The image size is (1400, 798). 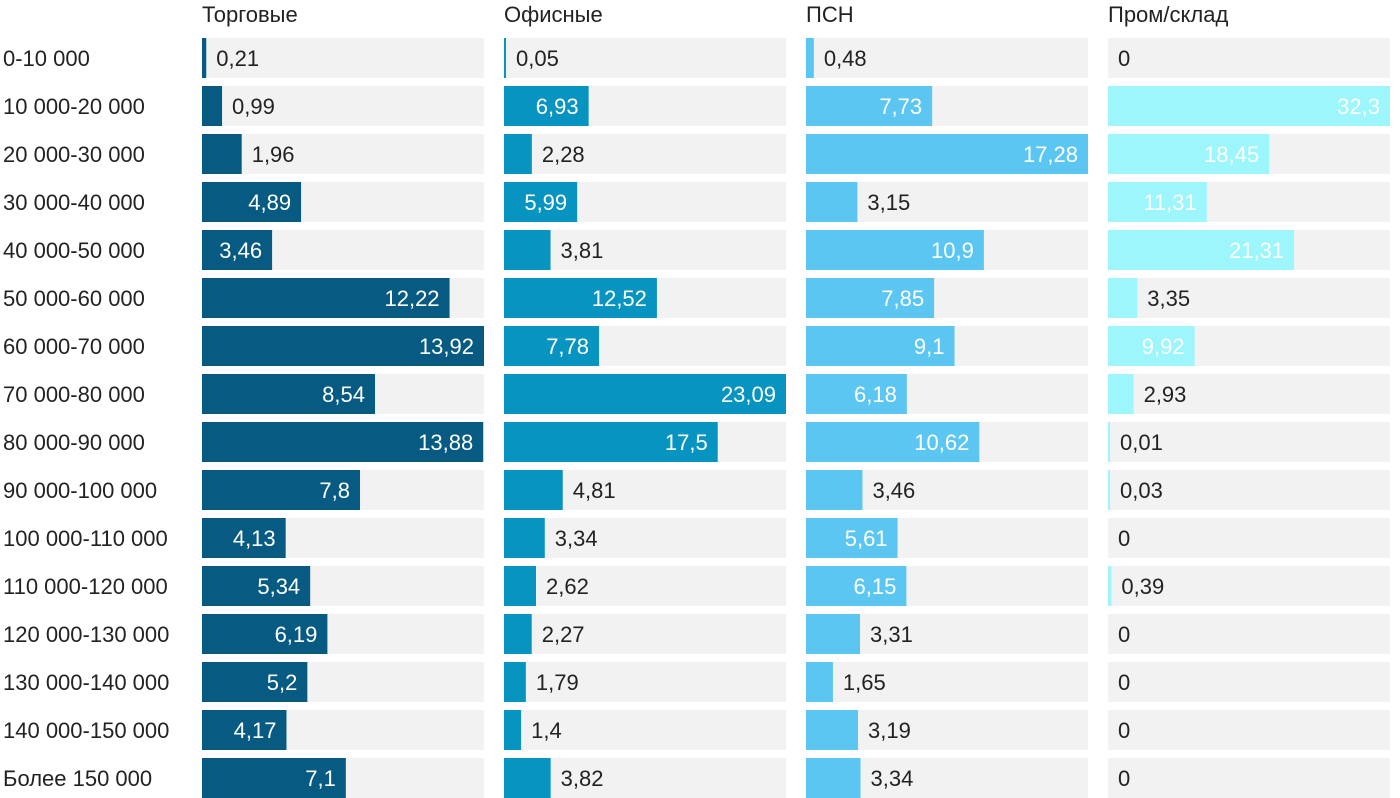 I want to click on data-label: 0,99, so click(x=253, y=106).